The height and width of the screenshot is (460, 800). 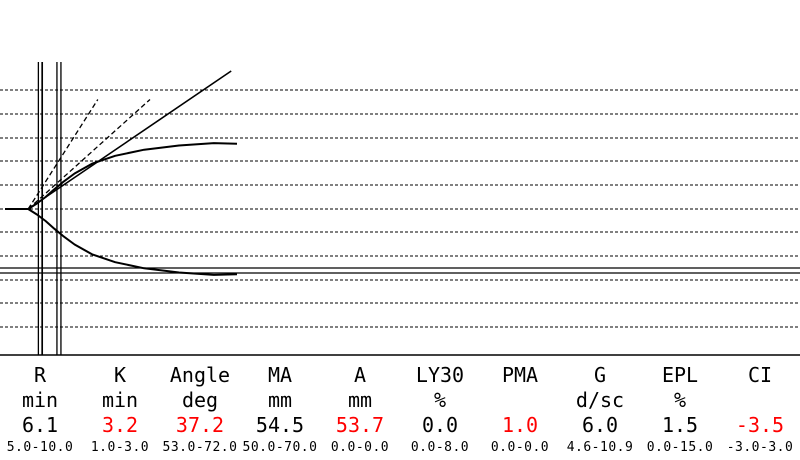 What do you see at coordinates (200, 447) in the screenshot?
I see `param-range: 53.0-72.0` at bounding box center [200, 447].